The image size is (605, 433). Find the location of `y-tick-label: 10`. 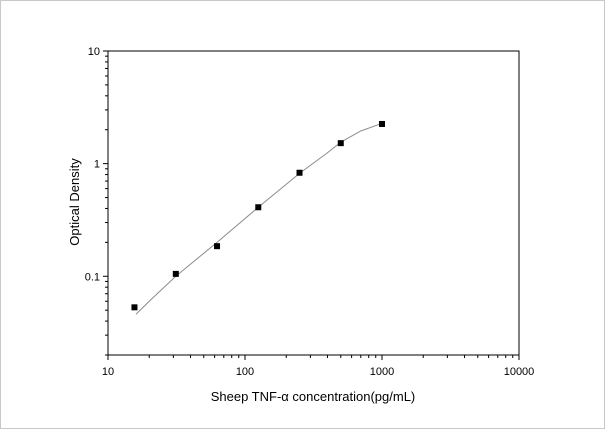

y-tick-label: 10 is located at coordinates (94, 52).